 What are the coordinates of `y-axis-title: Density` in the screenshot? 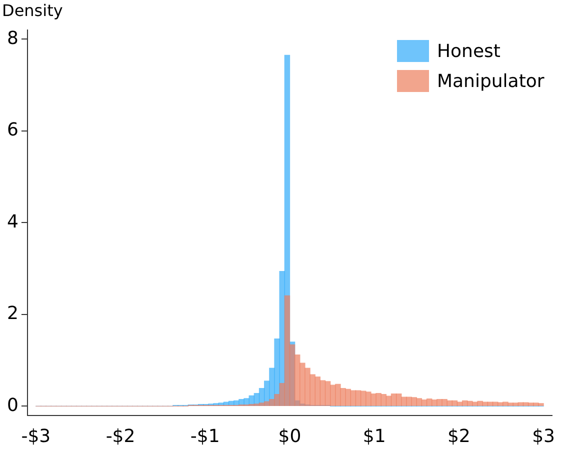 It's located at (32, 10).